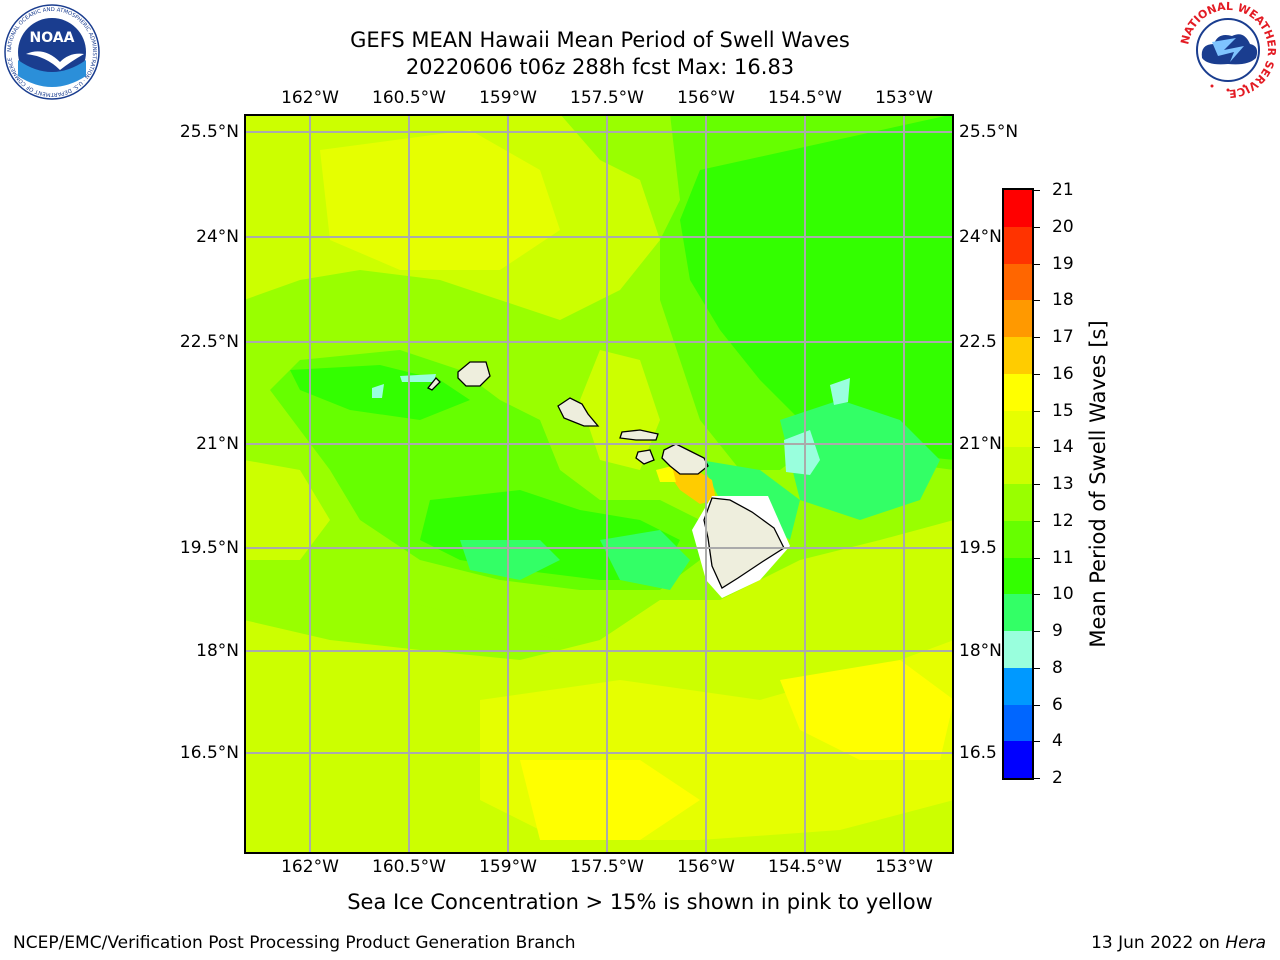 This screenshot has height=960, width=1280. I want to click on lon-label-top: 159°W, so click(508, 98).